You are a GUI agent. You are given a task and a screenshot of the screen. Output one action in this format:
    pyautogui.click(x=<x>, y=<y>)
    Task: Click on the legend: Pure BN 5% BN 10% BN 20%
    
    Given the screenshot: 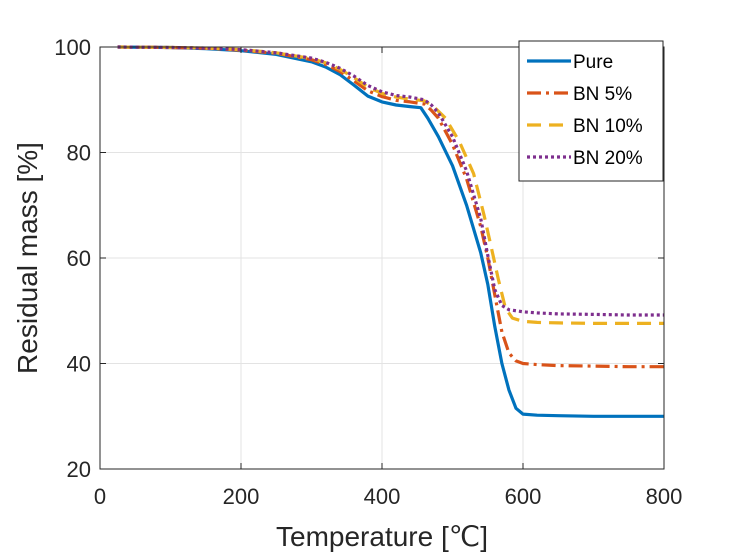 What is the action you would take?
    pyautogui.click(x=591, y=111)
    